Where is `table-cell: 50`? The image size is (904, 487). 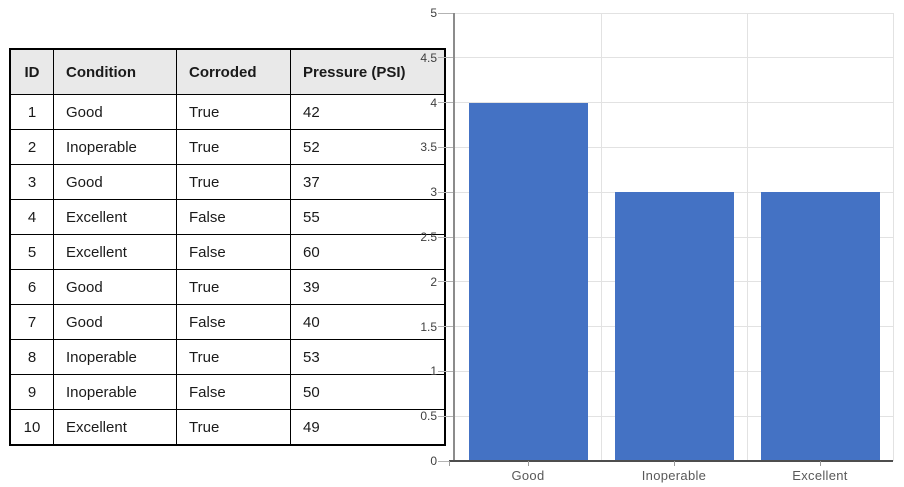 table-cell: 50 is located at coordinates (368, 392).